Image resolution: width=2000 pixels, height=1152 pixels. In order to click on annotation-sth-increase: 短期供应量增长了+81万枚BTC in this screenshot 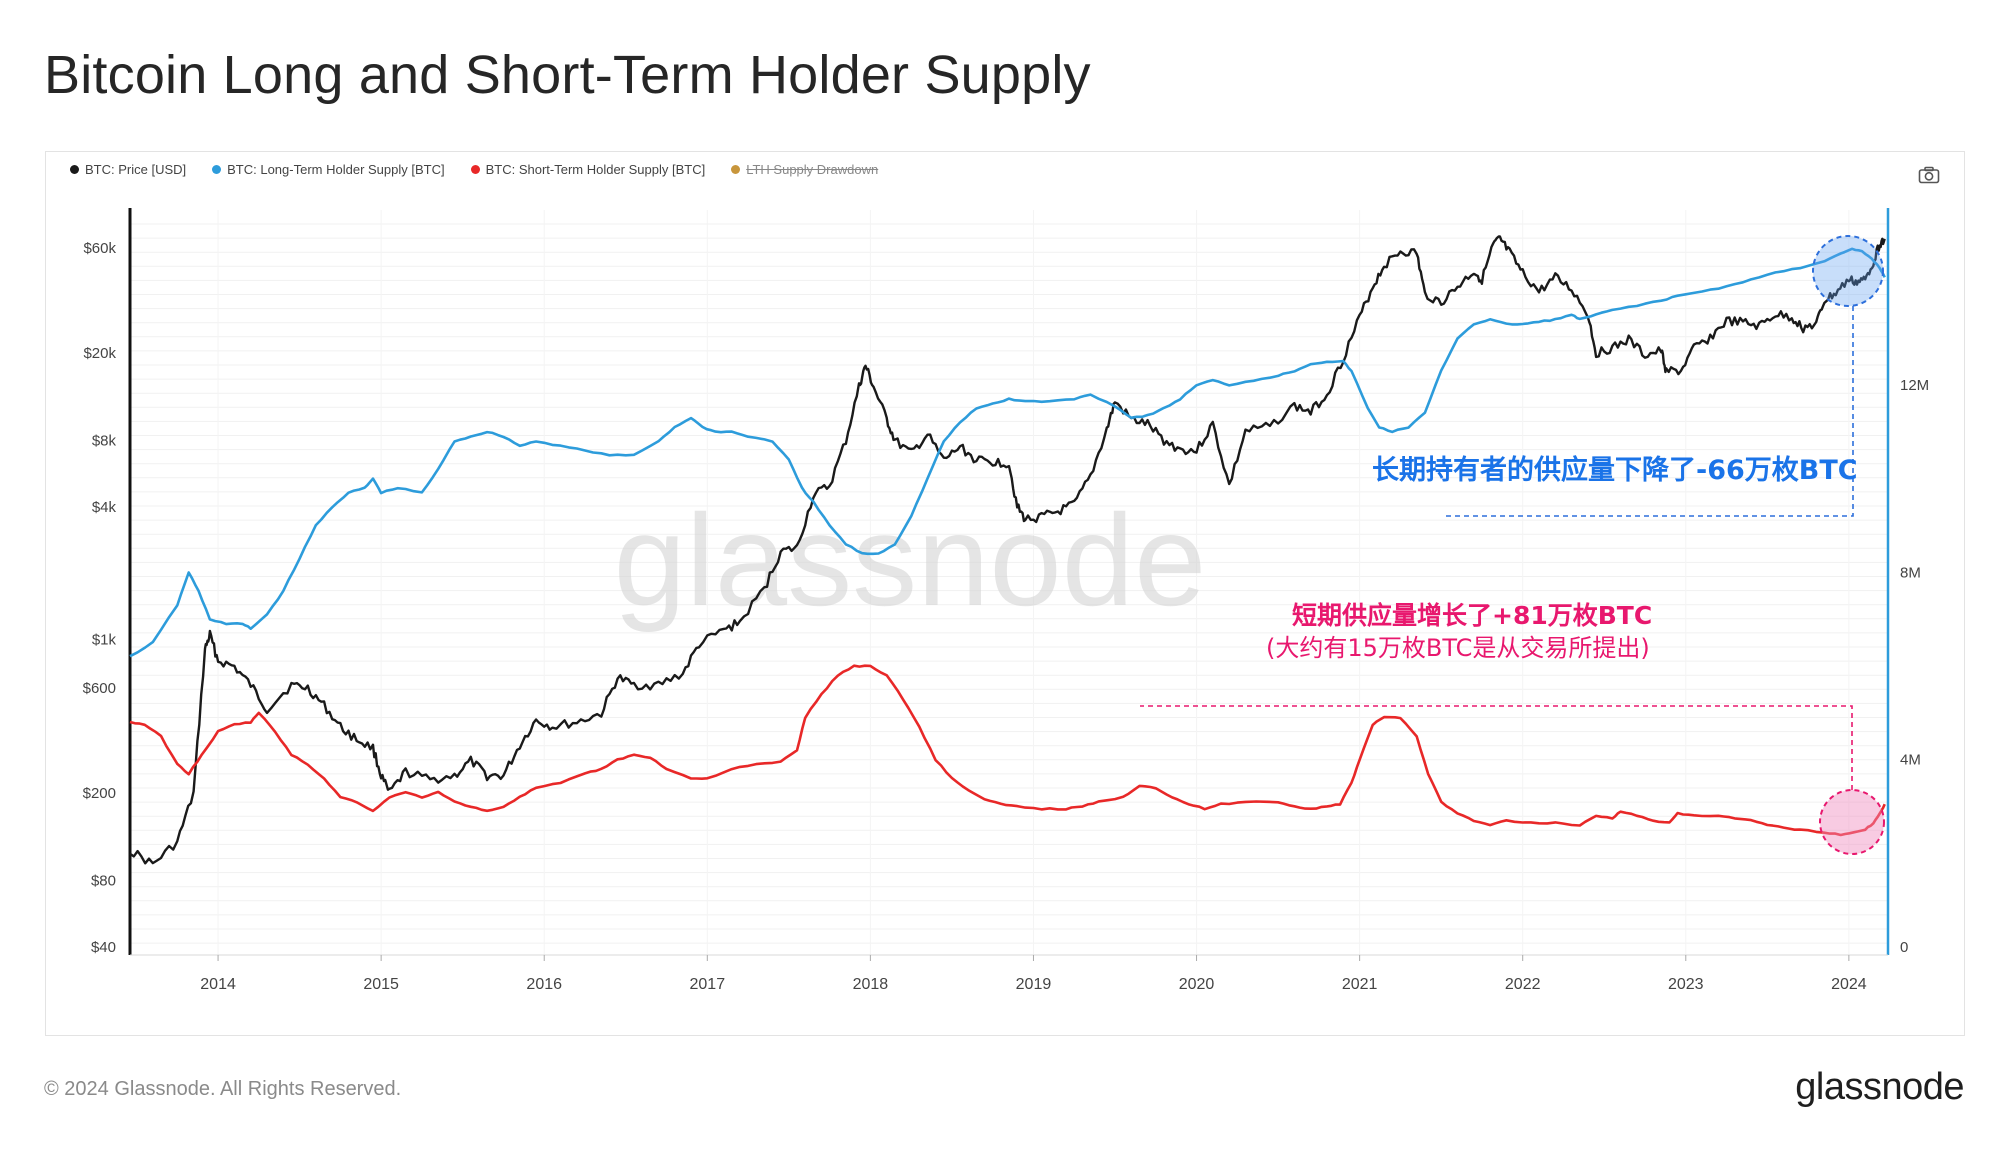, I will do `click(1472, 615)`.